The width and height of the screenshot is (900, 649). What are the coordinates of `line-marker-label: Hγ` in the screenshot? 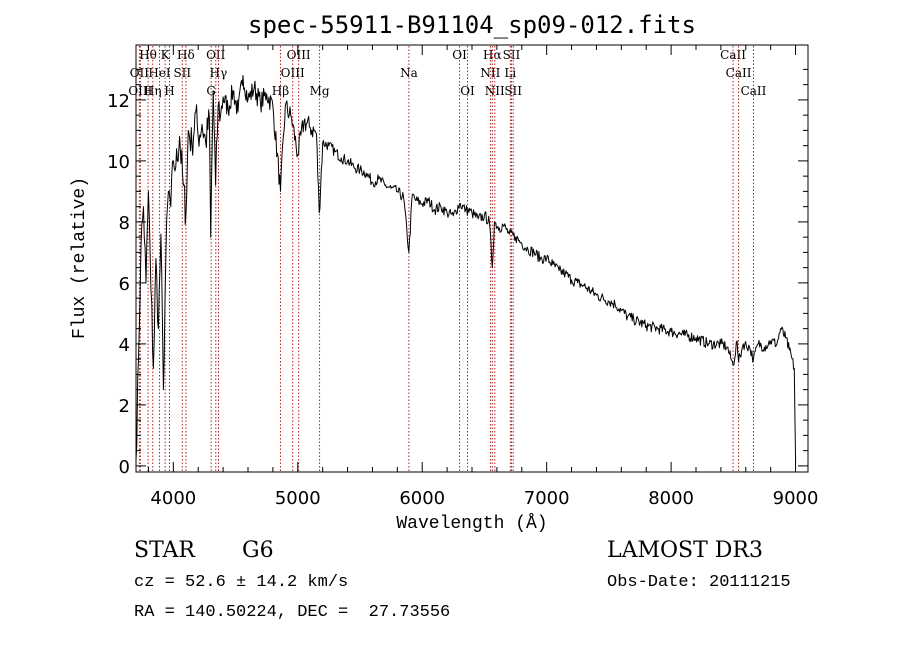 It's located at (219, 73).